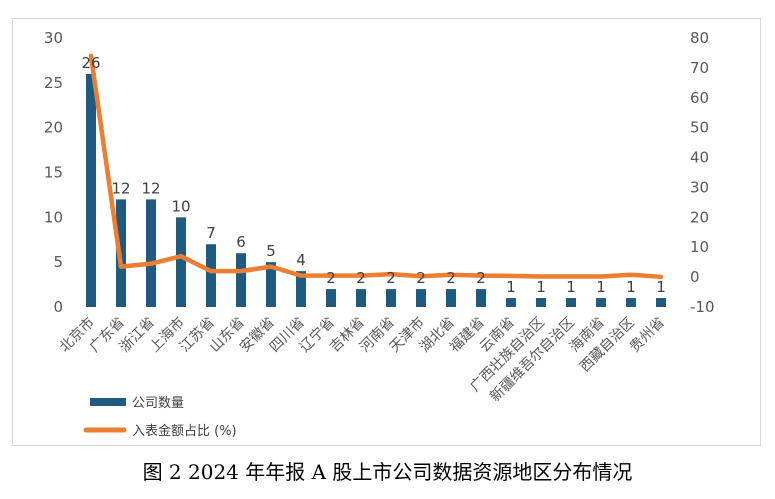 This screenshot has height=499, width=775. Describe the element at coordinates (53, 38) in the screenshot. I see `left-tick-label: 30` at that location.